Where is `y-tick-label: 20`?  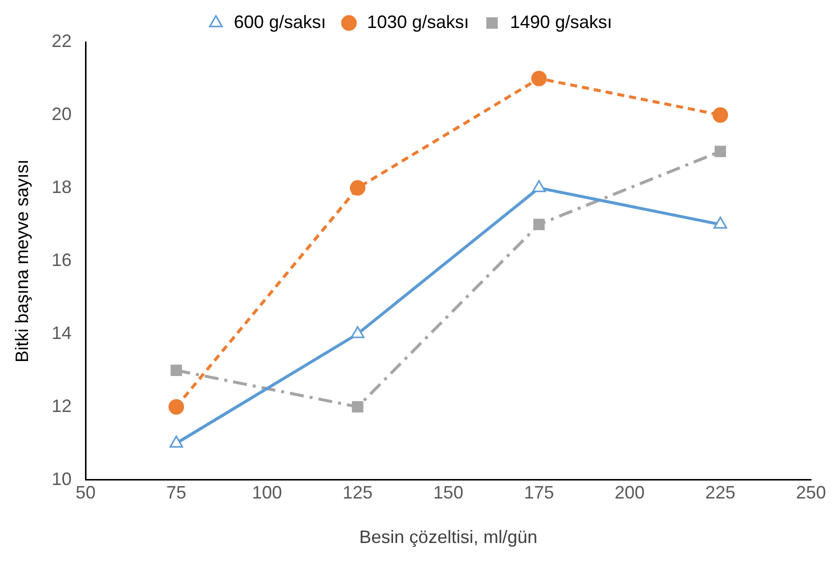
y-tick-label: 20 is located at coordinates (62, 114).